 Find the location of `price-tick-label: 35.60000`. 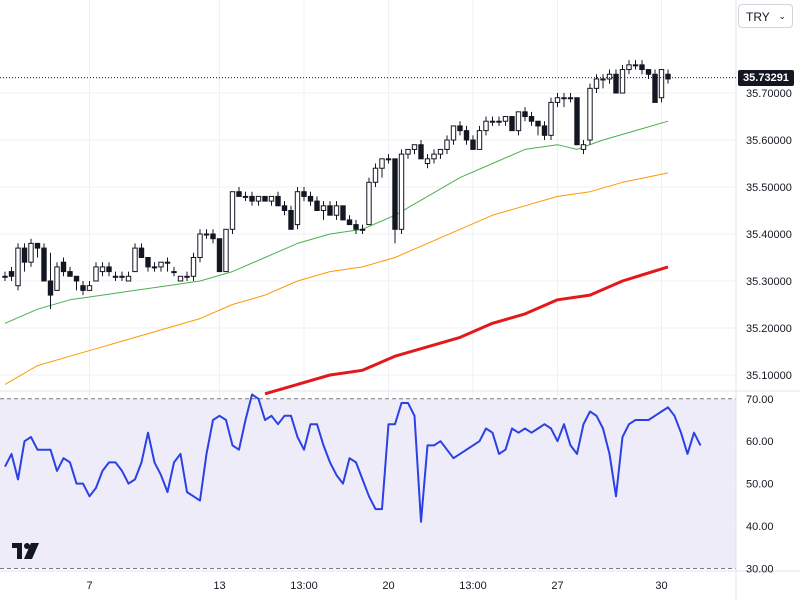

price-tick-label: 35.60000 is located at coordinates (769, 141).